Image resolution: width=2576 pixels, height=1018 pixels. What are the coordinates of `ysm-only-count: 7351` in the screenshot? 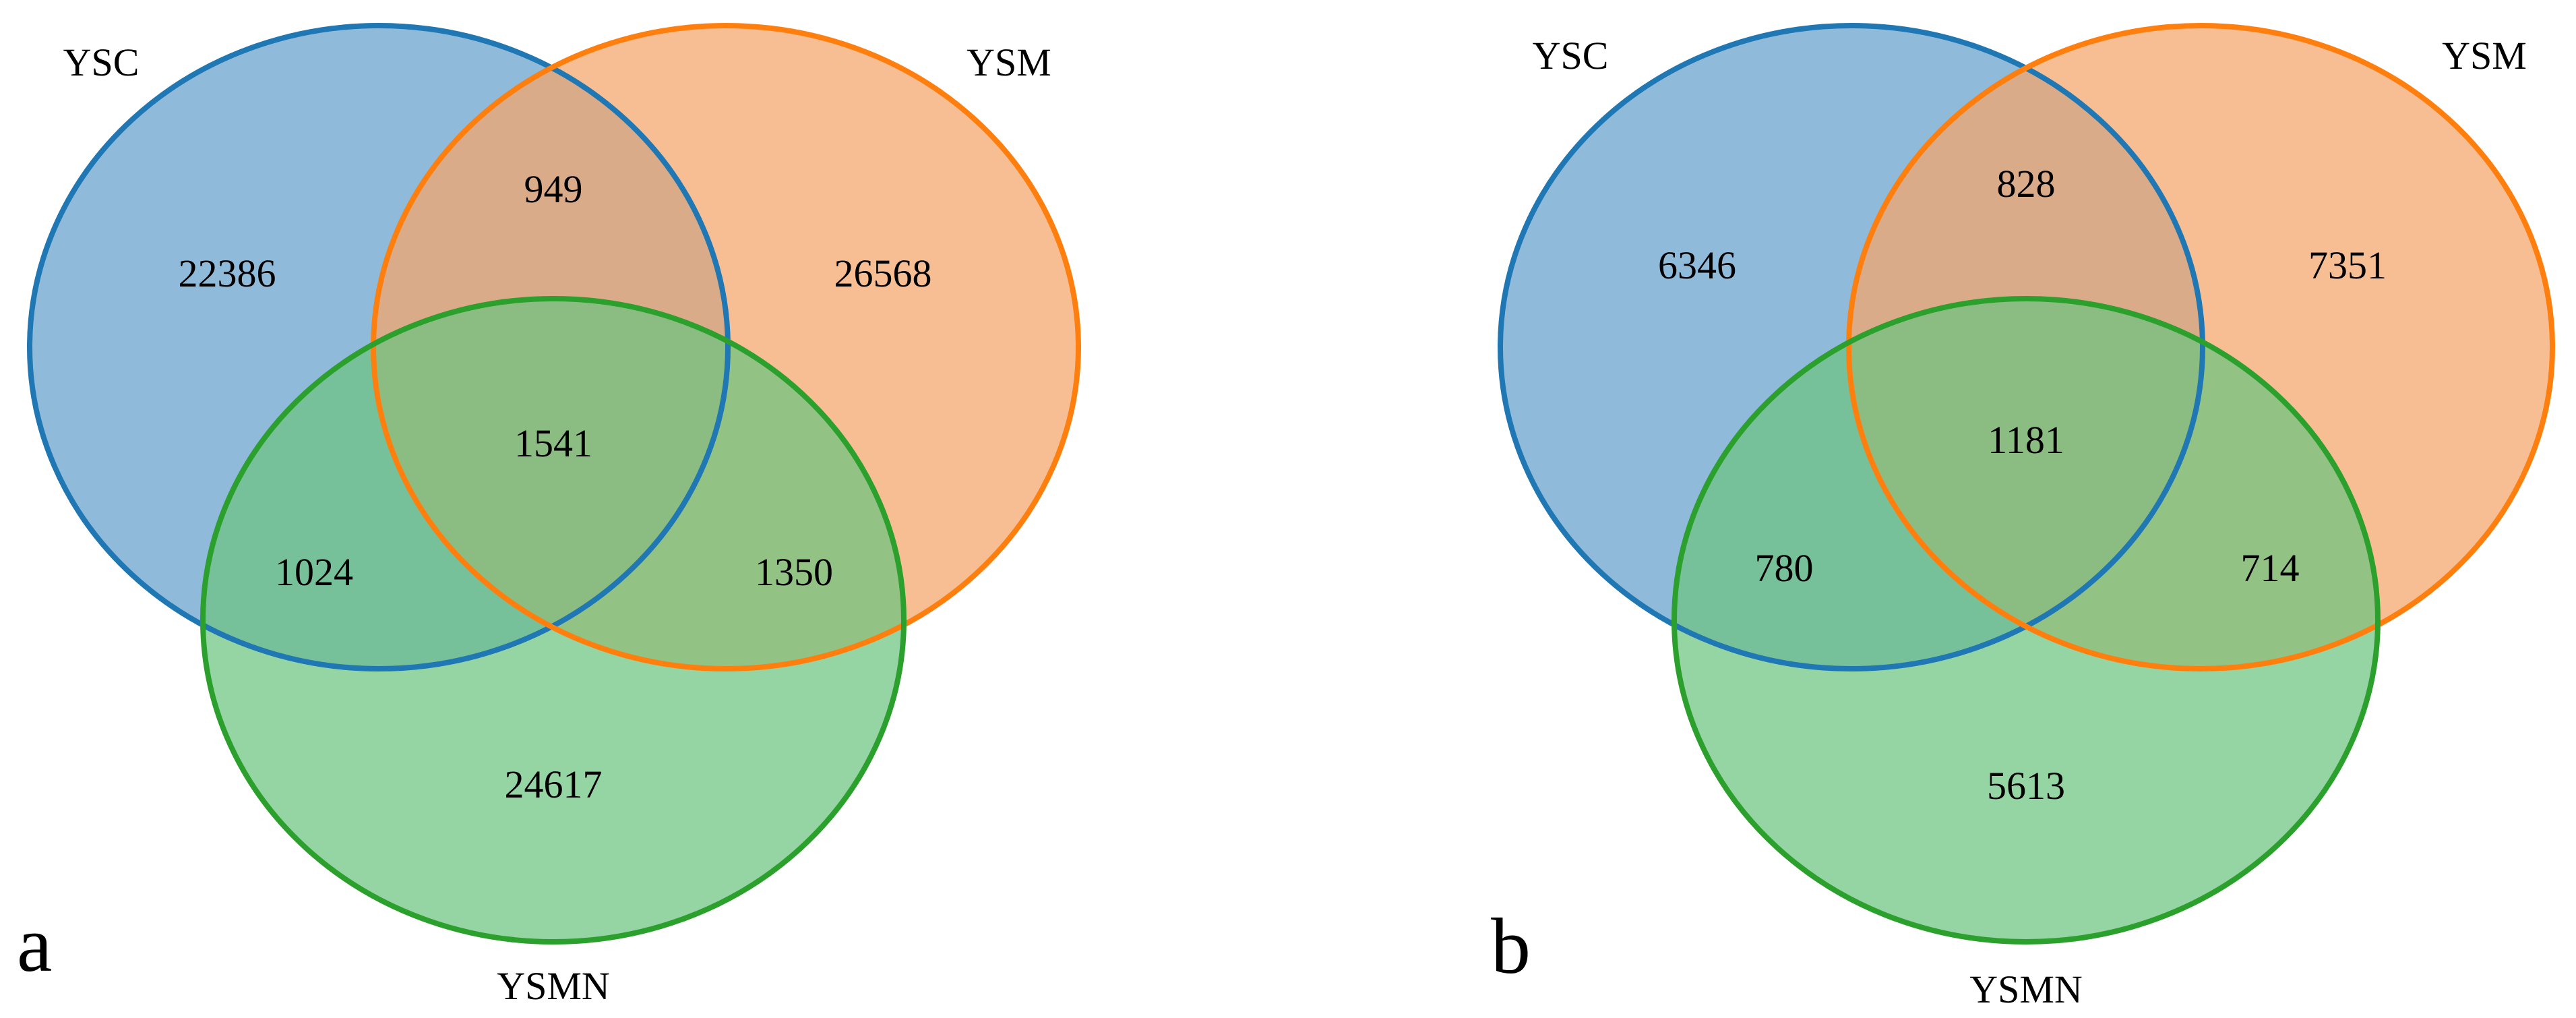 It's located at (2348, 265).